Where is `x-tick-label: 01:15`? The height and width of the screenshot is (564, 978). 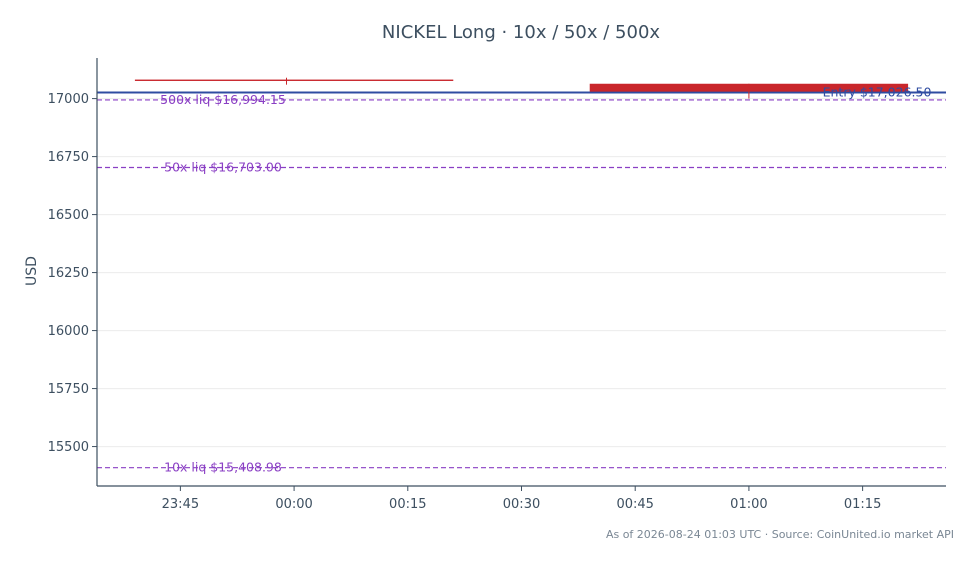 x-tick-label: 01:15 is located at coordinates (862, 504).